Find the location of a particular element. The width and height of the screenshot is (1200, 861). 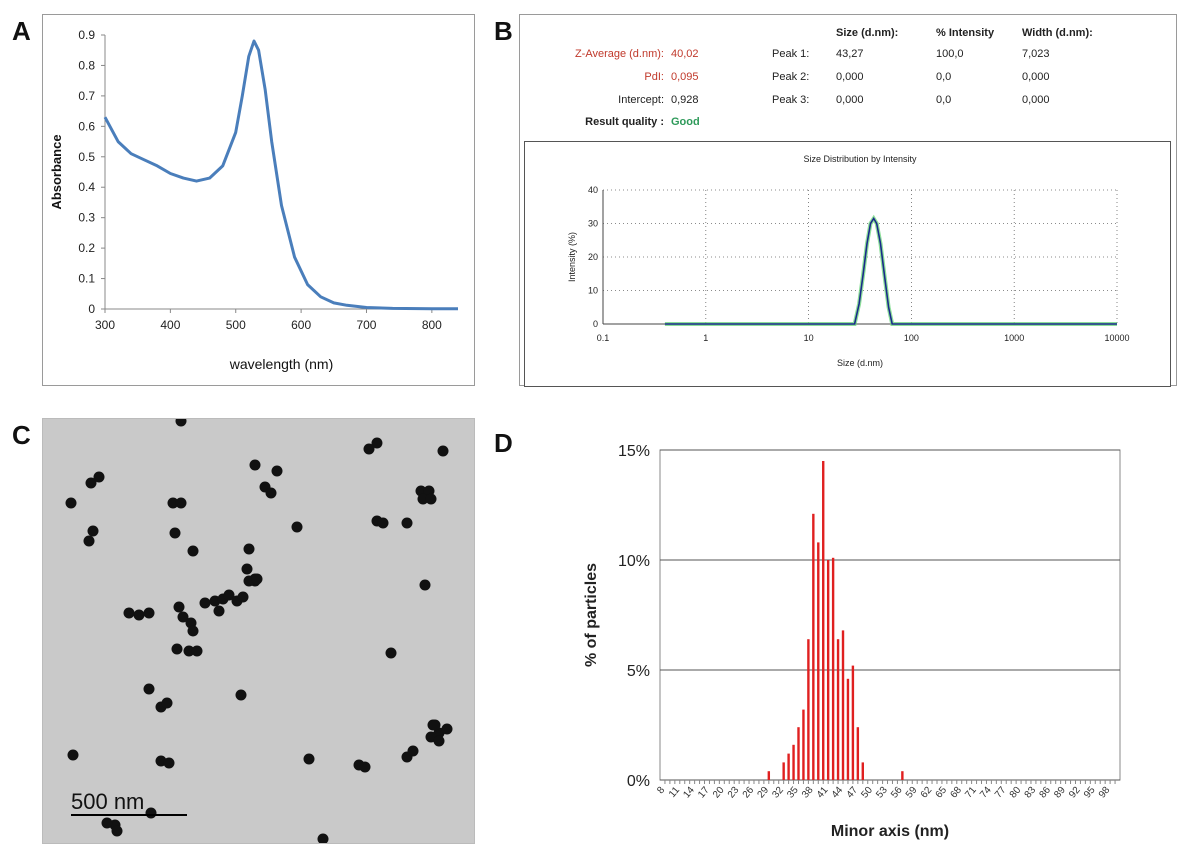

x-tick-label: 32 is located at coordinates (778, 793).